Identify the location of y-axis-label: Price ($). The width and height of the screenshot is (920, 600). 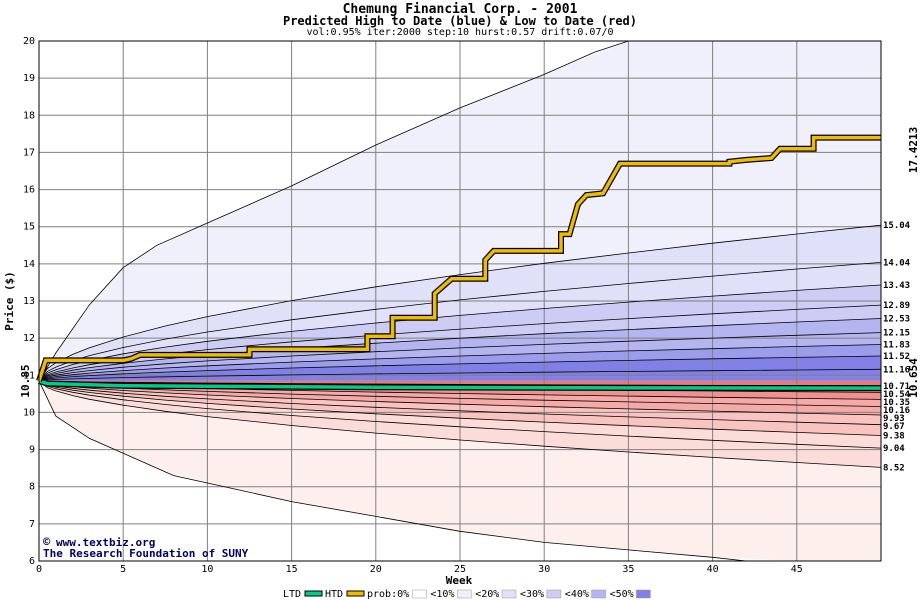
(9, 301).